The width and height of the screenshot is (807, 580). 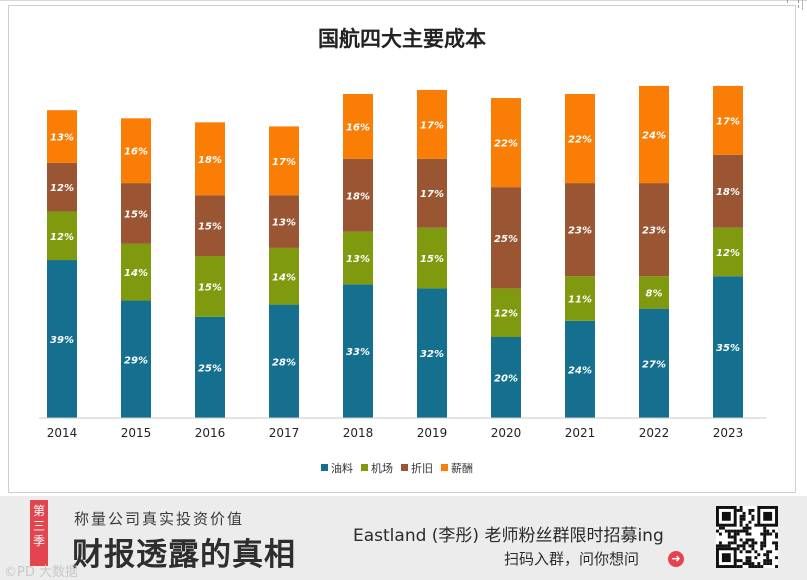 What do you see at coordinates (572, 559) in the screenshot?
I see `promo-line-2: 扫码入群，问你想问` at bounding box center [572, 559].